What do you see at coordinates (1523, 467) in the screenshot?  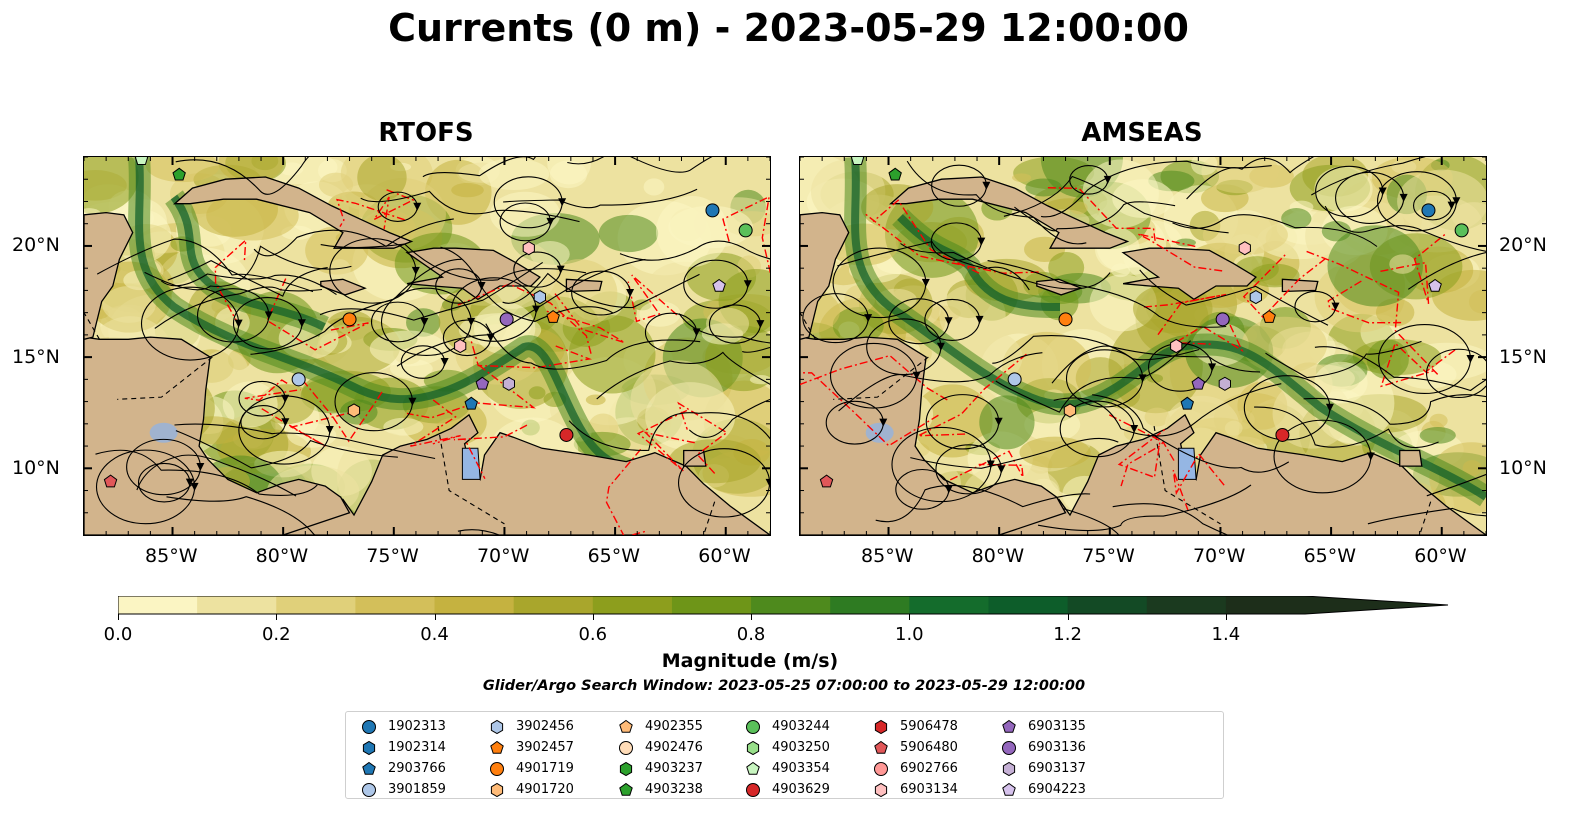 I see `lat-tick-label: 10°N` at bounding box center [1523, 467].